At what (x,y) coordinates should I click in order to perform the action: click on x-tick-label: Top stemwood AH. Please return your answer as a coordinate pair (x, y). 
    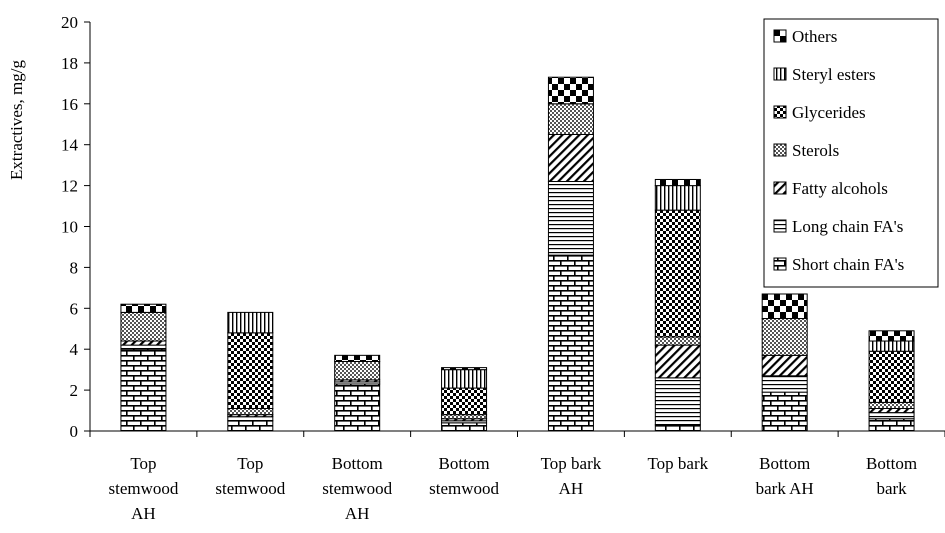
    Looking at the image, I should click on (143, 488).